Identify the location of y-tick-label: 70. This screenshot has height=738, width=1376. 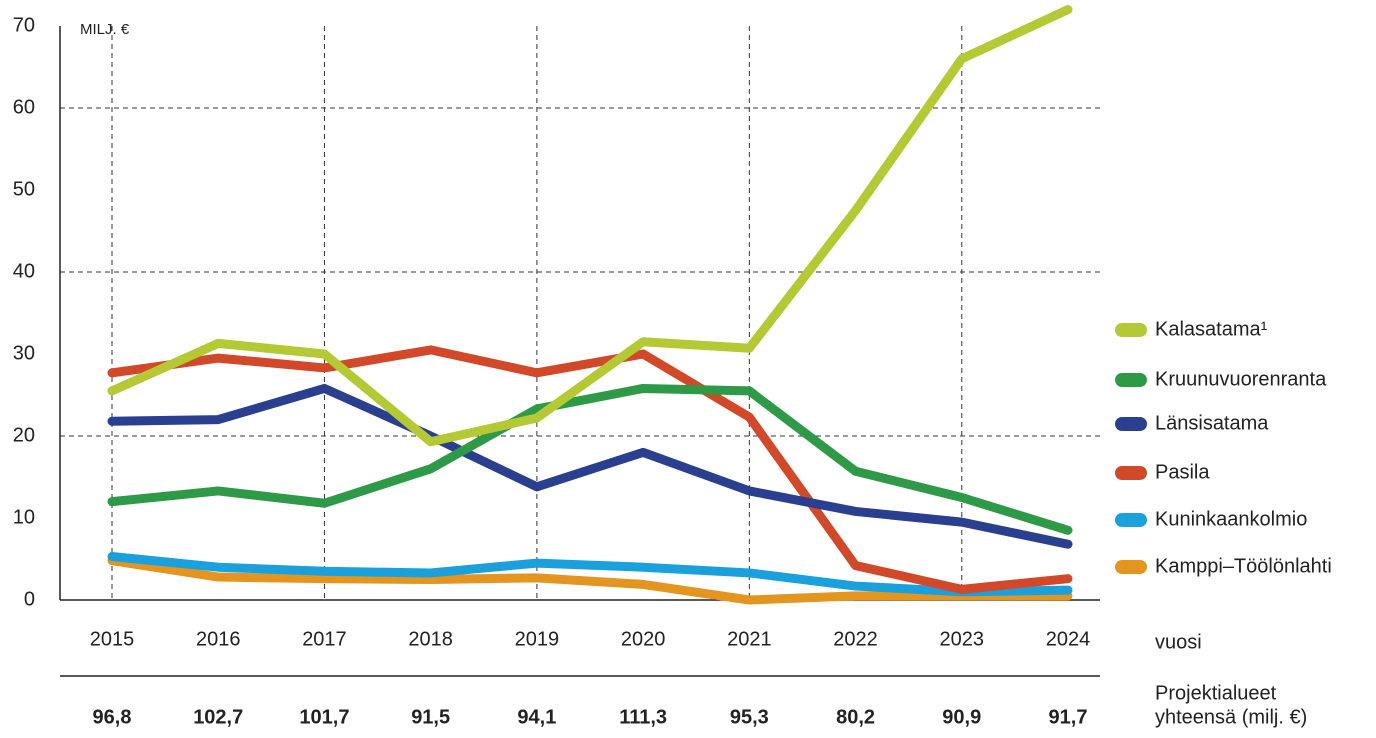
(24, 25).